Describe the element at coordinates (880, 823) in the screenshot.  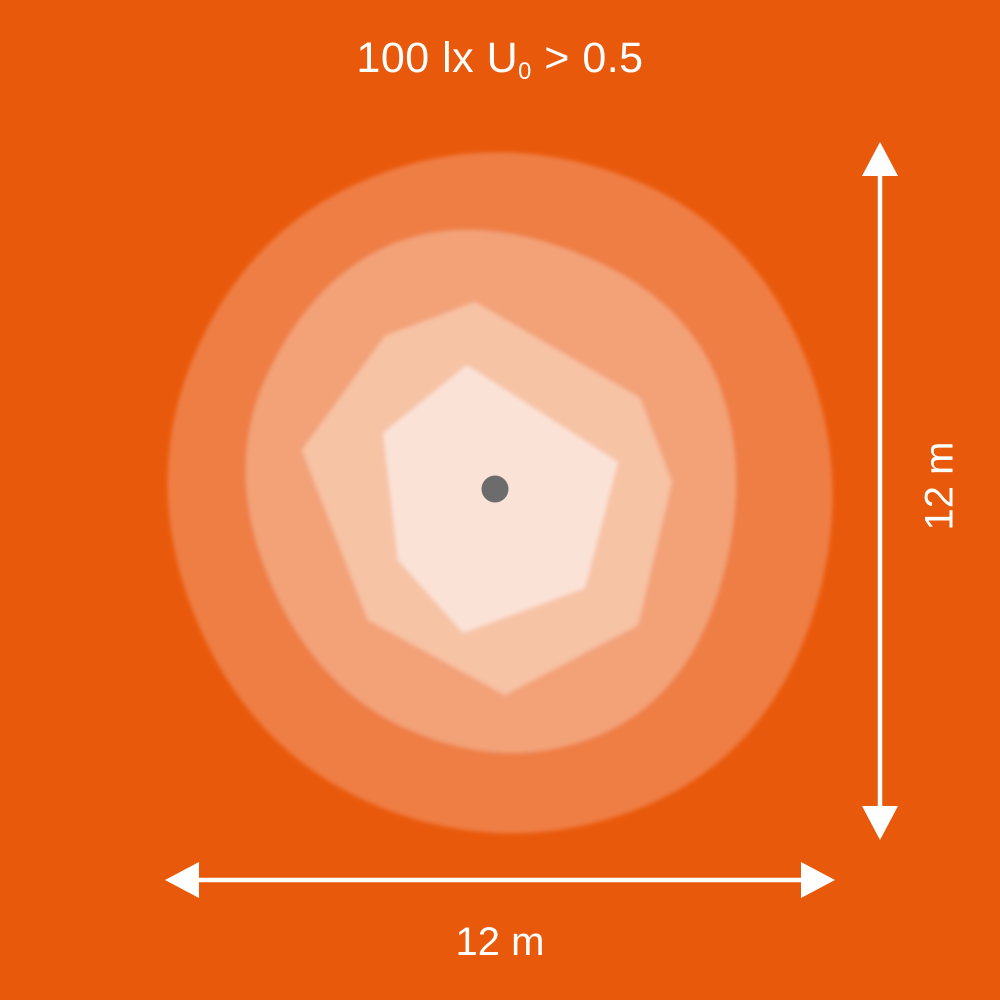
I see `arrowhead-down-icon` at that location.